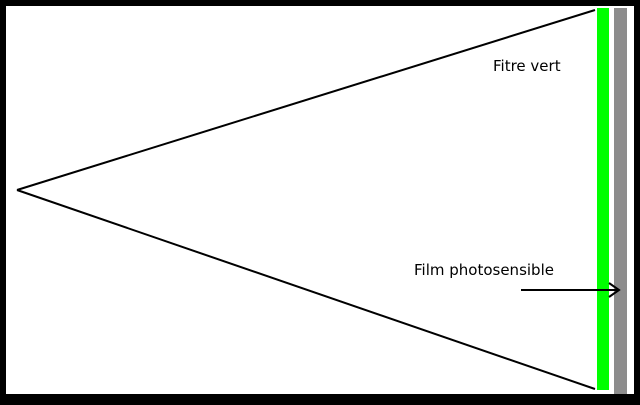 Image resolution: width=640 pixels, height=405 pixels. What do you see at coordinates (484, 270) in the screenshot?
I see `film-label: Film photosensible` at bounding box center [484, 270].